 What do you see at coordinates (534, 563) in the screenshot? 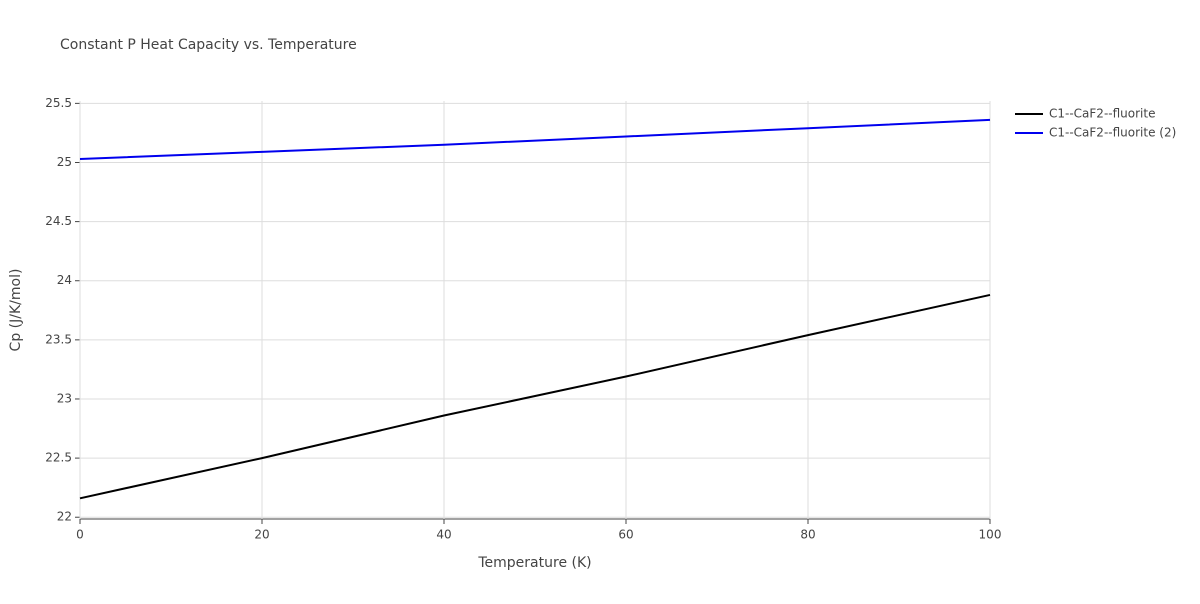
I see `x-axis-title: Temperature (K)` at bounding box center [534, 563].